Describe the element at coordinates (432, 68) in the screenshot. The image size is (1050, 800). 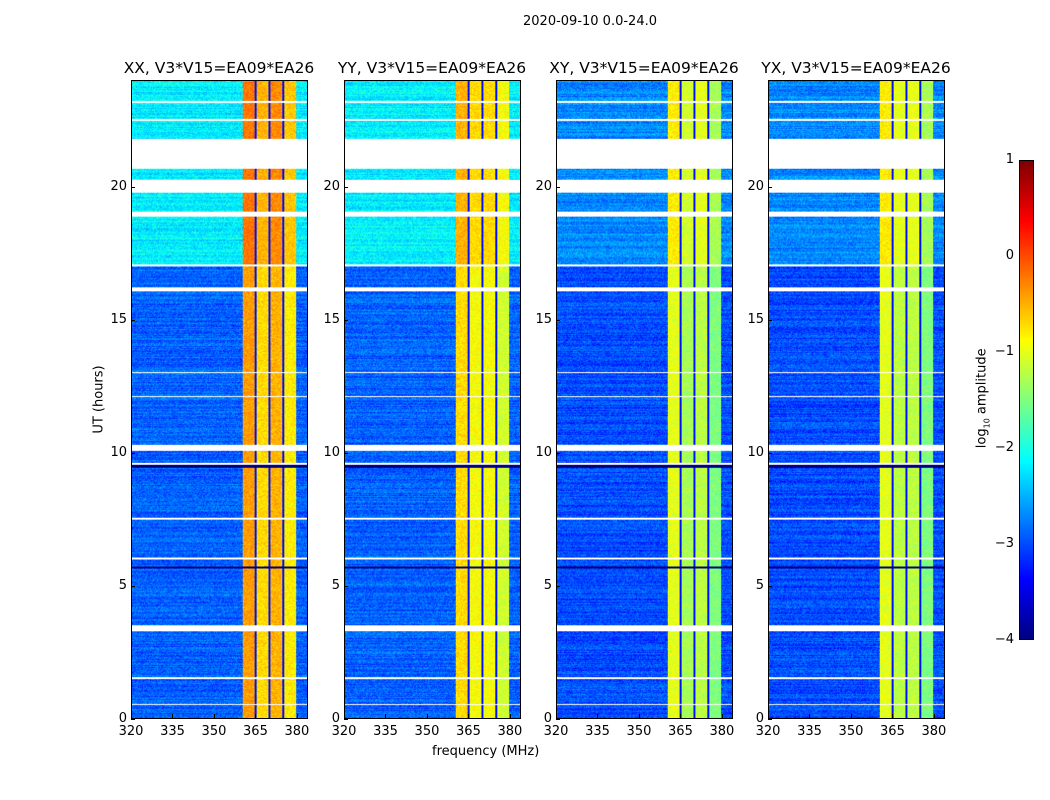
I see `panel-title: YY, V3*V15=EA09*EA26` at that location.